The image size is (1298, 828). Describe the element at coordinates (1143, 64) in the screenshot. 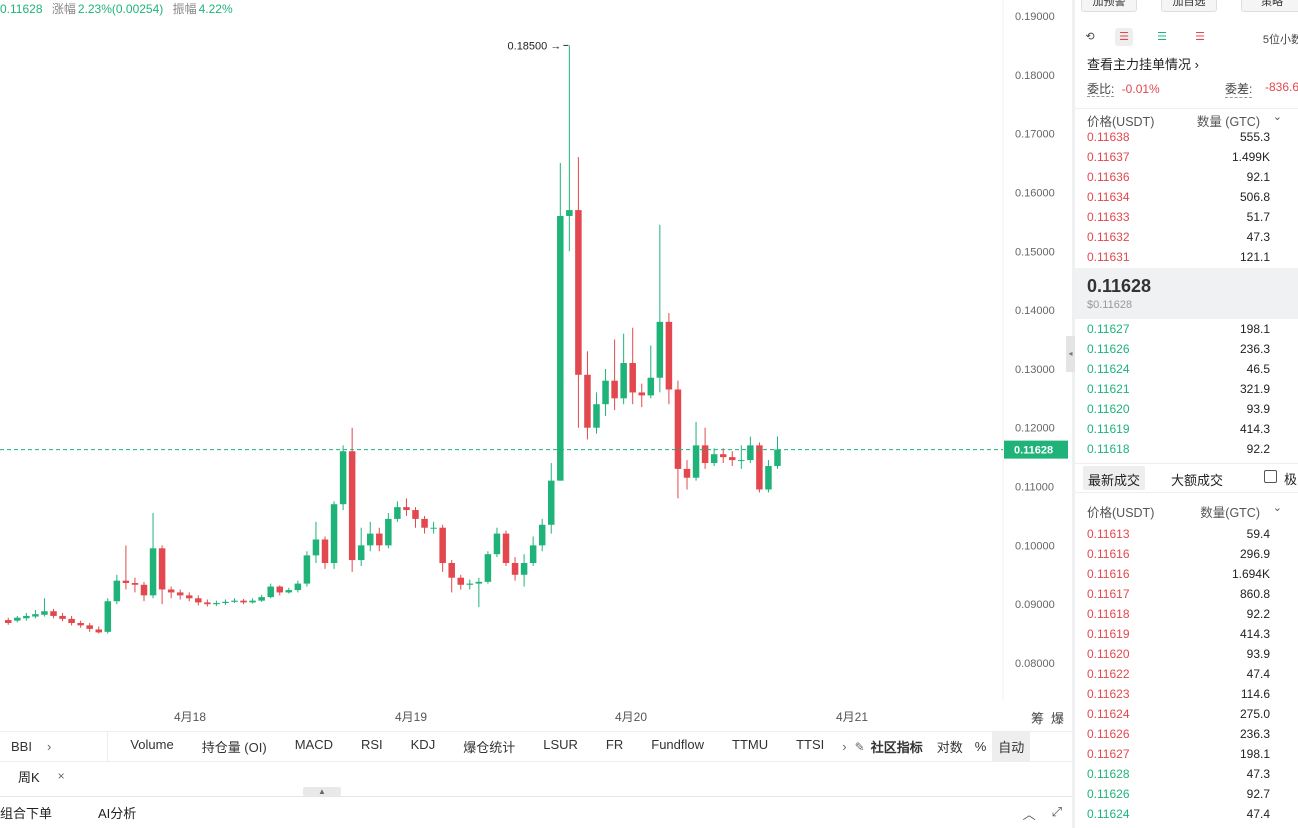

I see `main-force-orders-link: 查看主力挂单情况 ›` at that location.